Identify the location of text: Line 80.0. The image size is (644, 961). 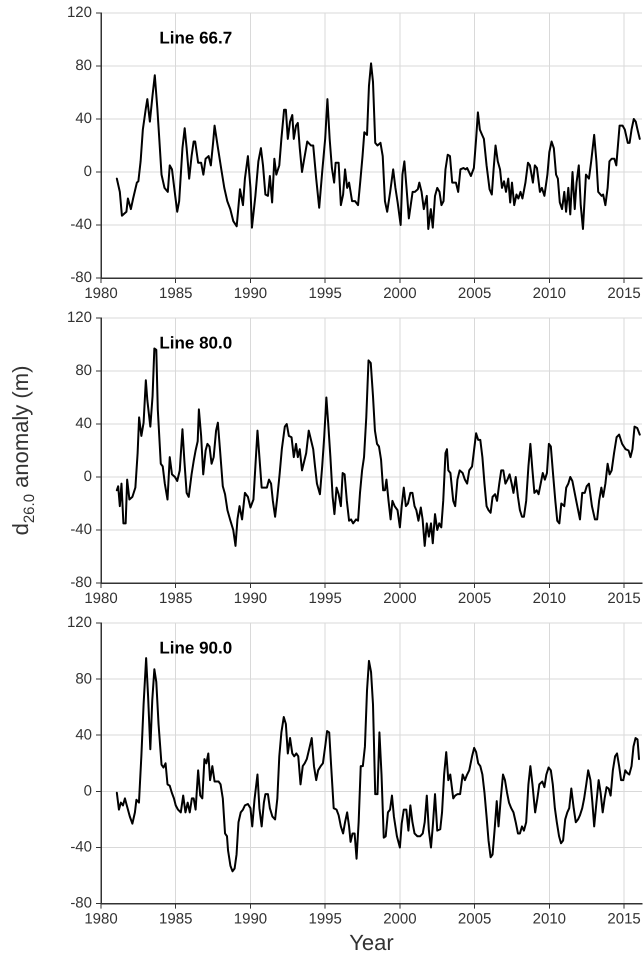
(195, 343).